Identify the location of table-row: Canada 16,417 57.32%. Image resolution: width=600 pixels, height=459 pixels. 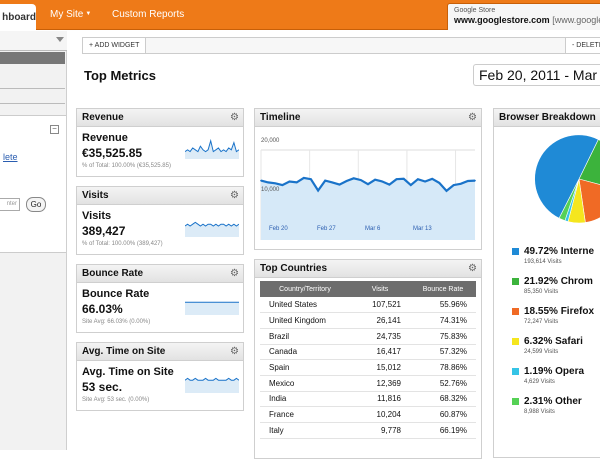
(368, 352).